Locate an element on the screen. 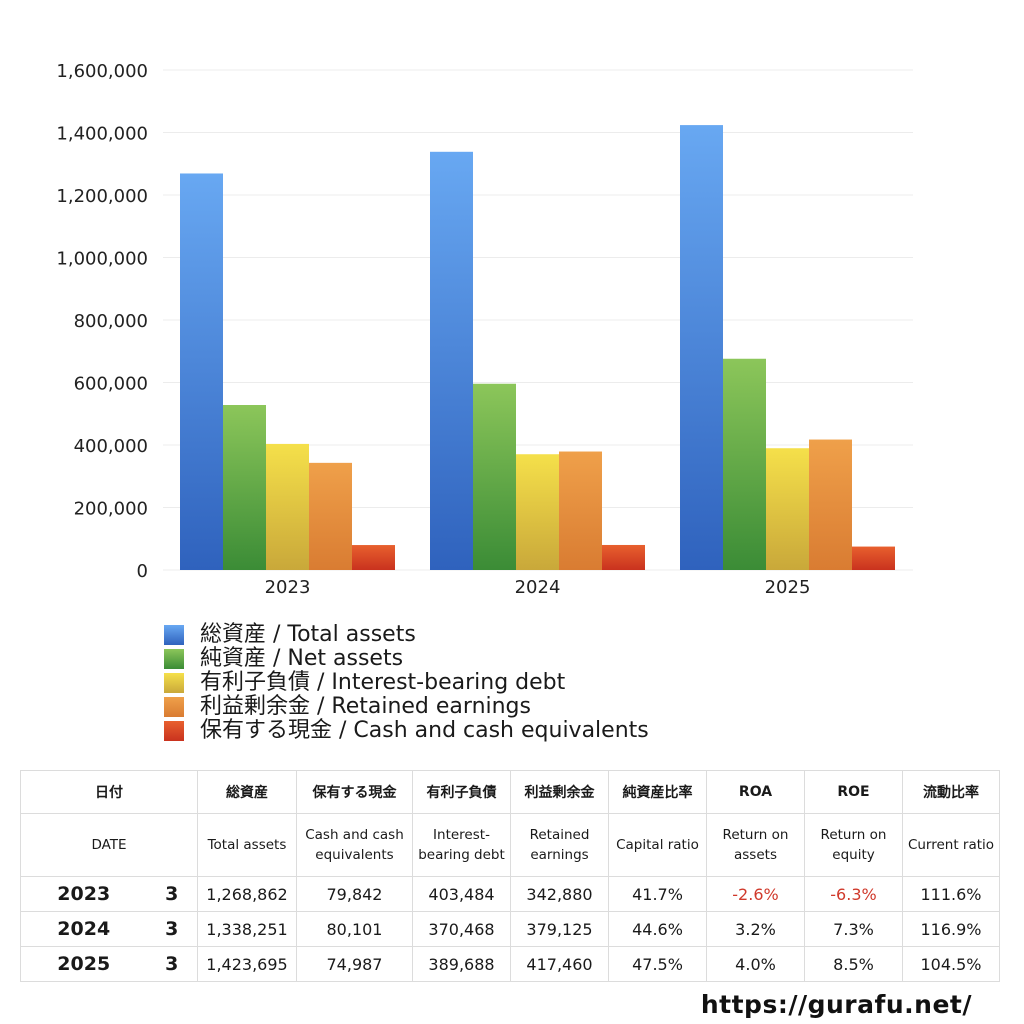  year-cell: 2025 is located at coordinates (83, 964).